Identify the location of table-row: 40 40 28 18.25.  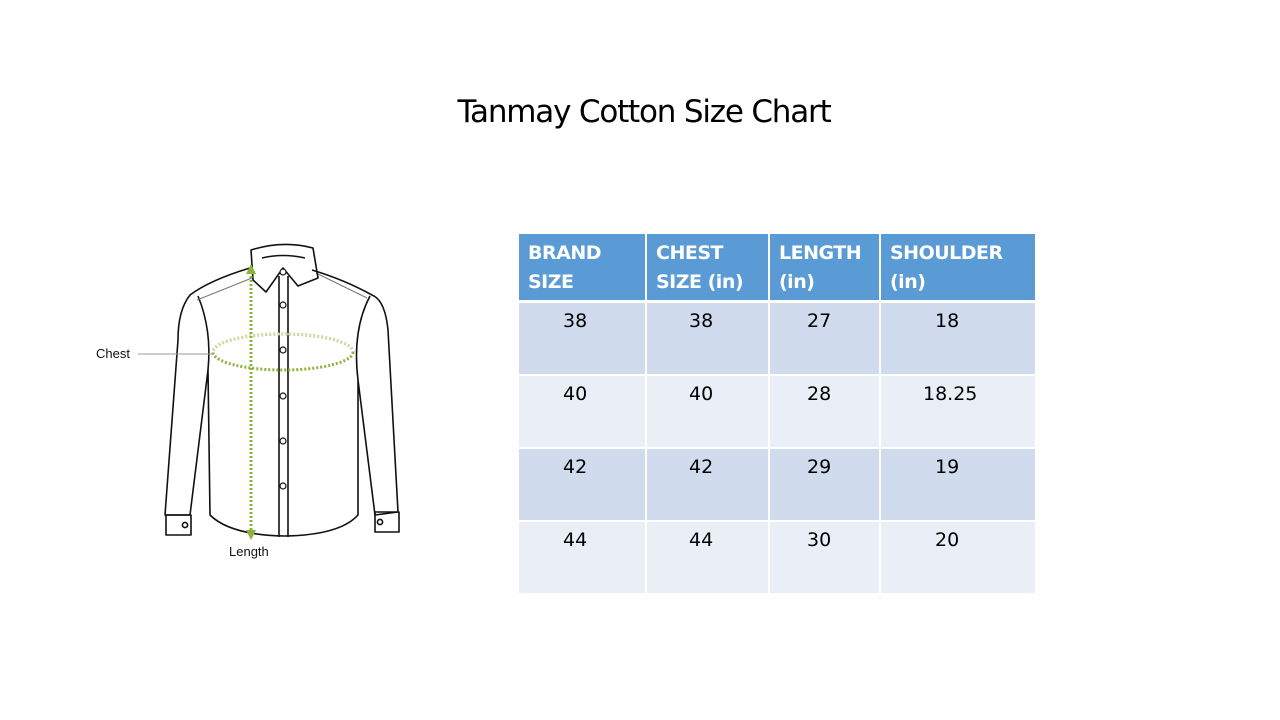
(777, 411).